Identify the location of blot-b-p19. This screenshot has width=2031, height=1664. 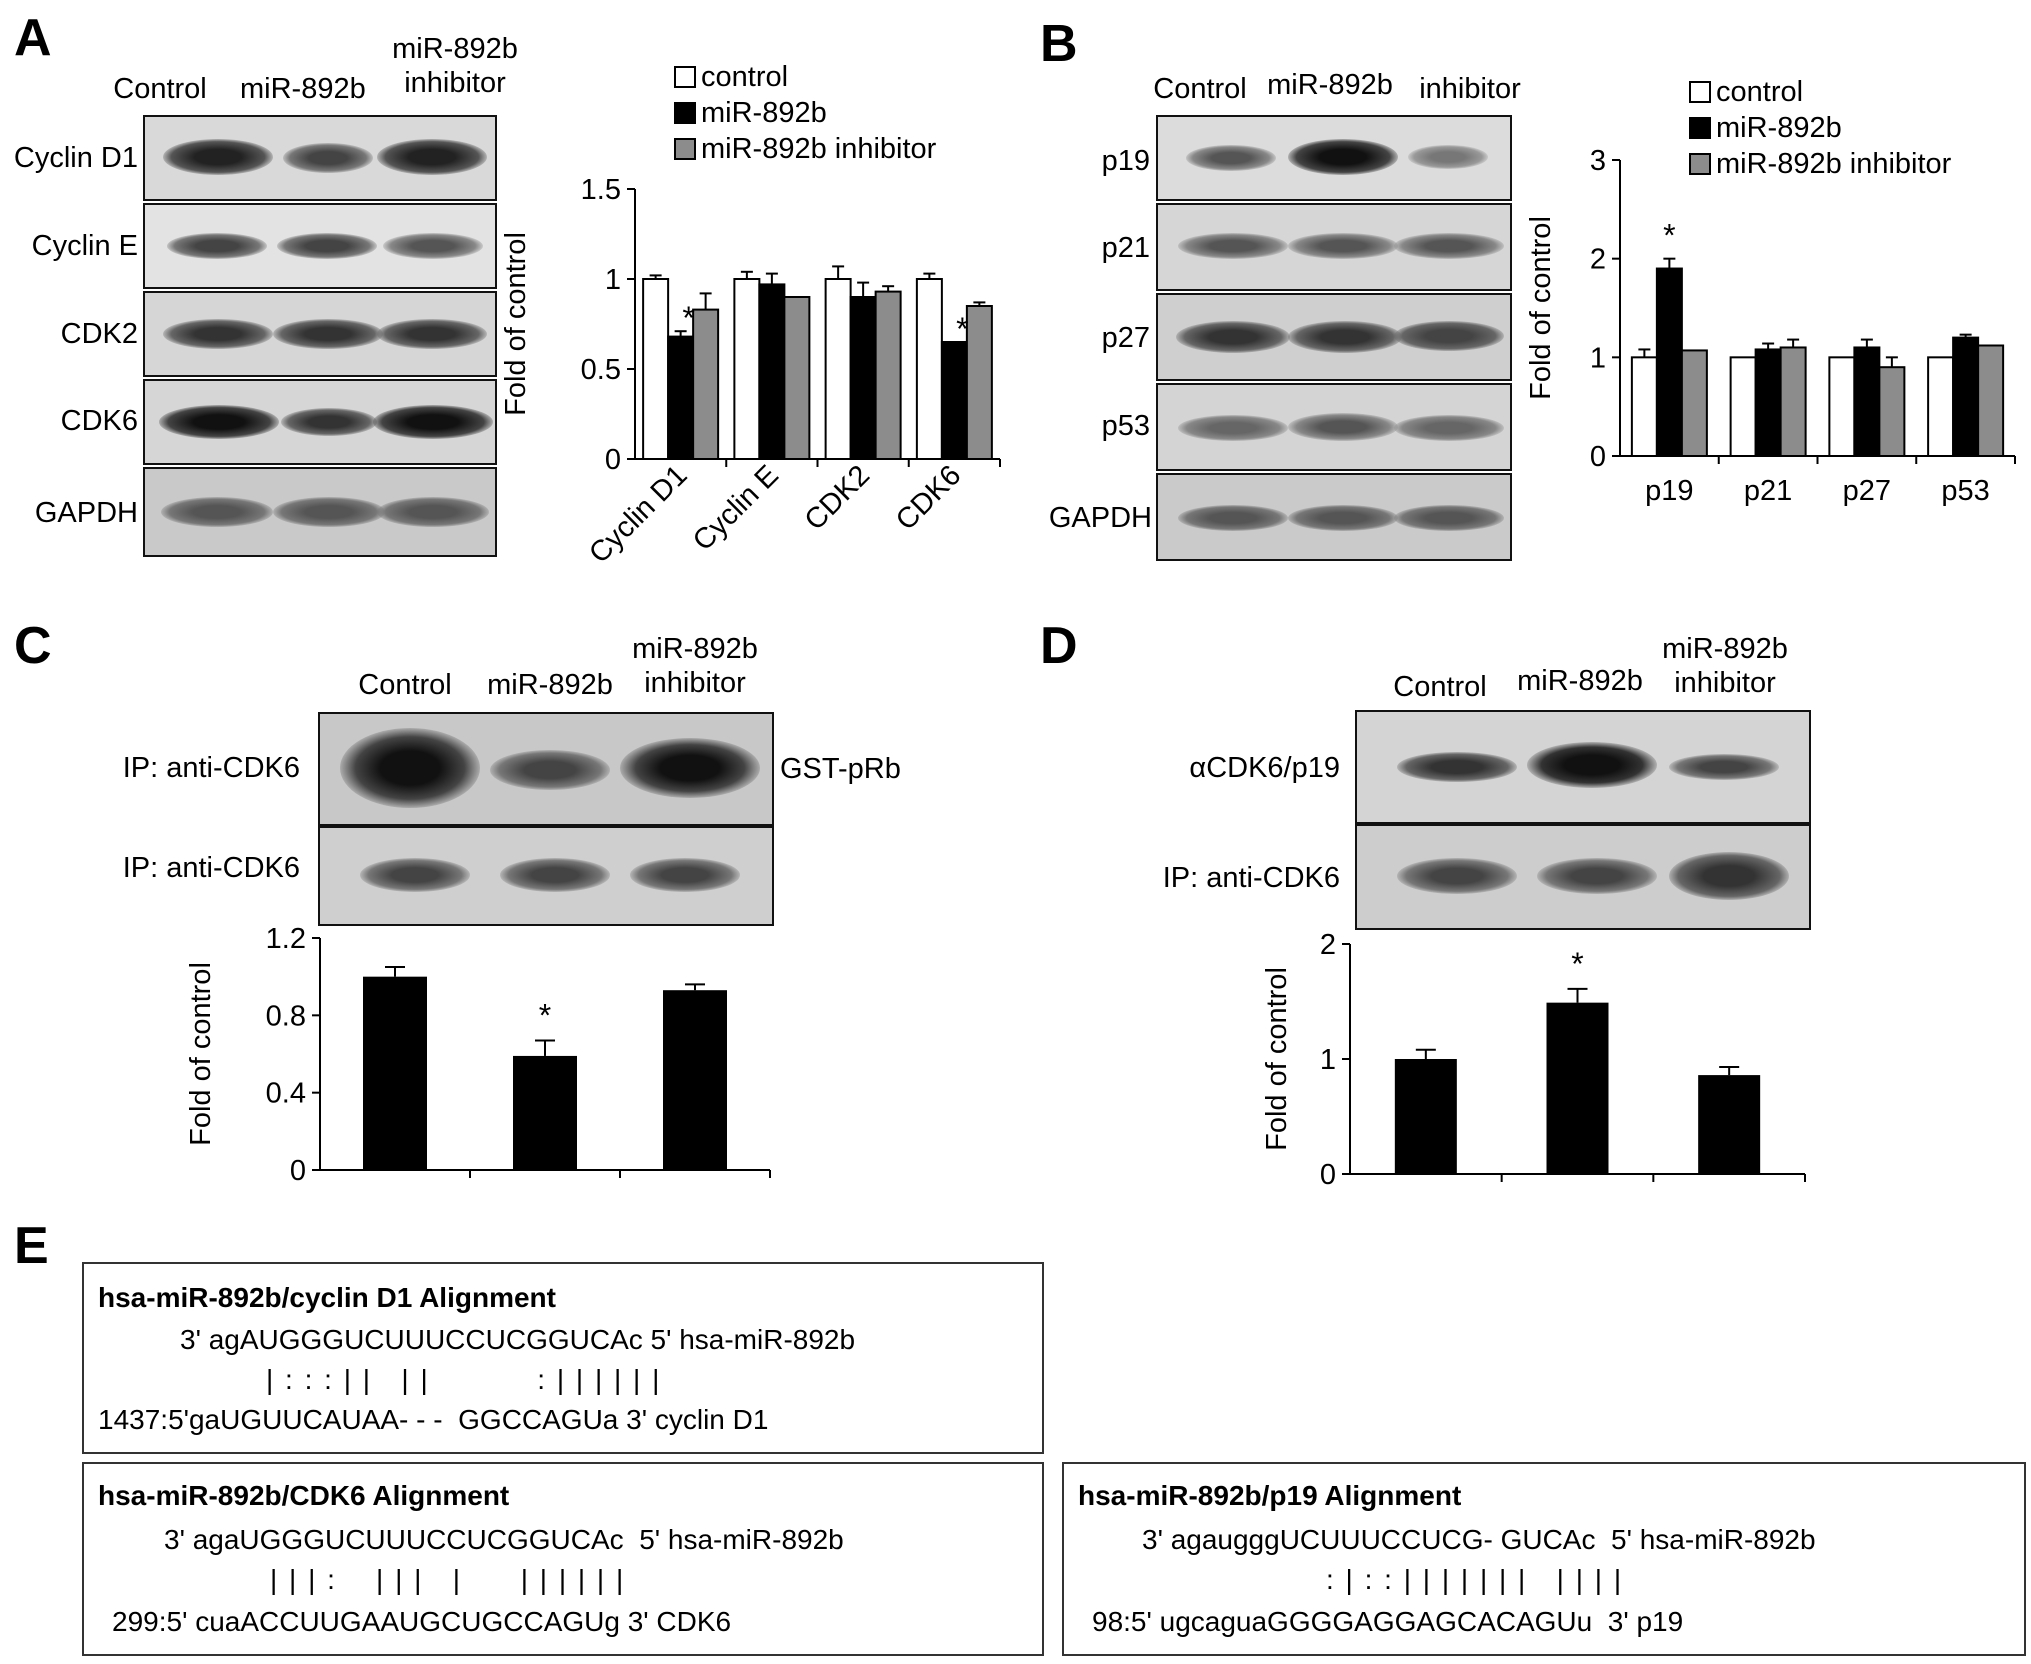
(1334, 158).